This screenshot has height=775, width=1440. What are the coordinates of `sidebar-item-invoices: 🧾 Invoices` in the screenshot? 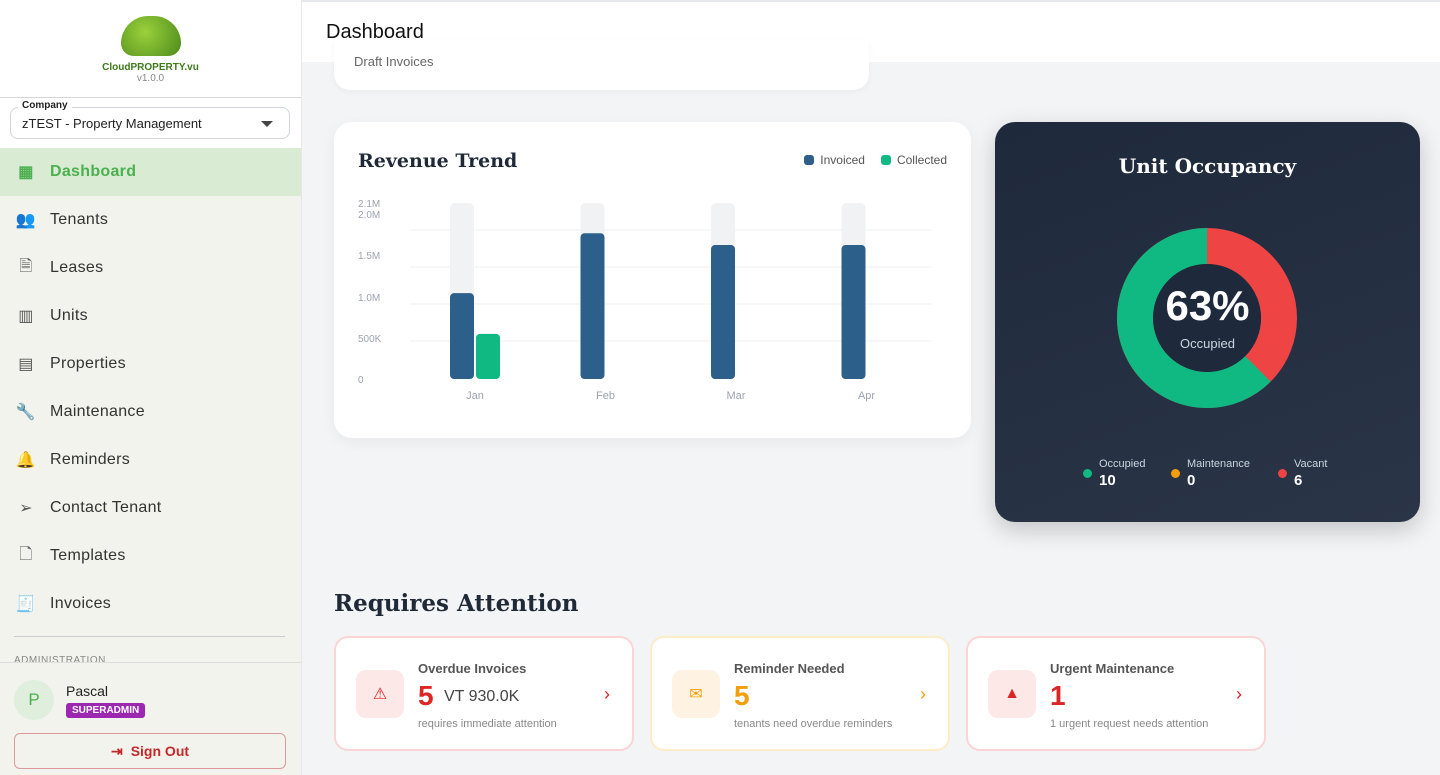 It's located at (150, 604).